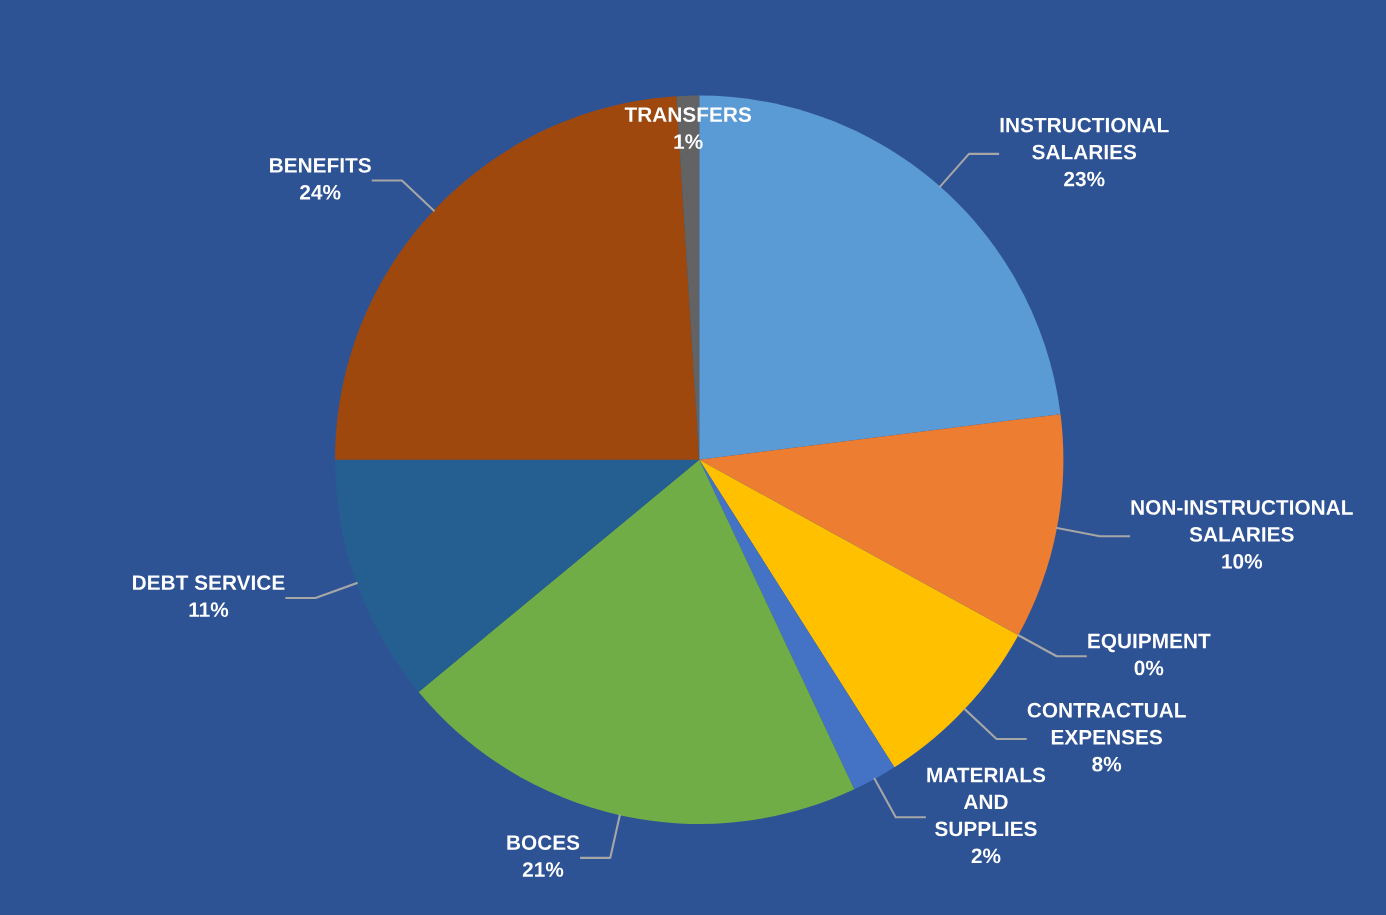  Describe the element at coordinates (1084, 179) in the screenshot. I see `data-label: 23%` at that location.